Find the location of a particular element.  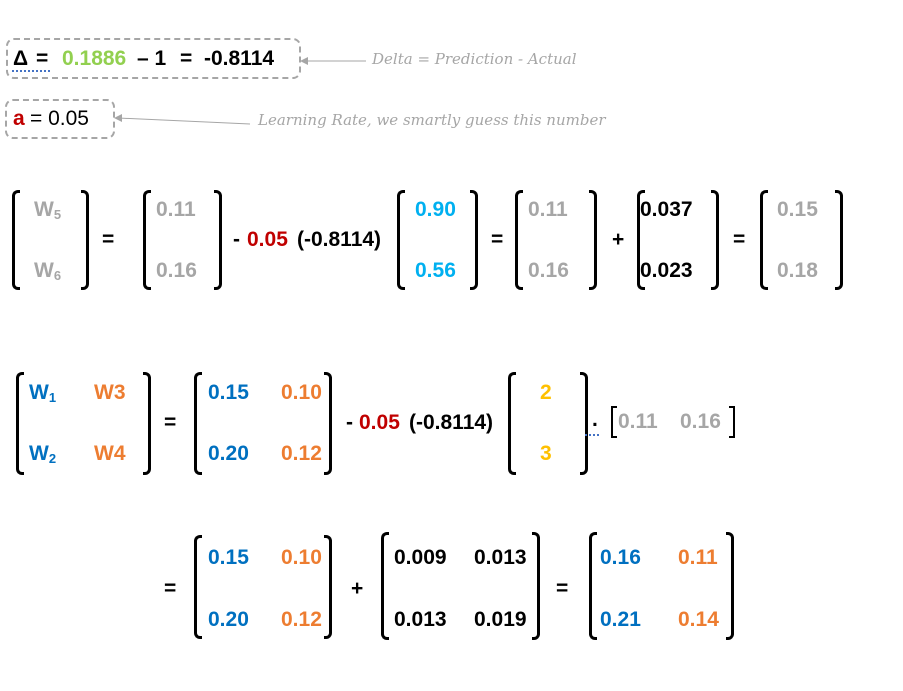

r2-equals: = is located at coordinates (170, 422).